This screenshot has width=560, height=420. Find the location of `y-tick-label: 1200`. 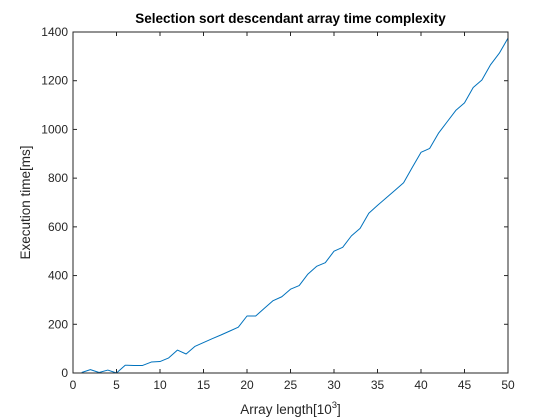

y-tick-label: 1200 is located at coordinates (54, 81).